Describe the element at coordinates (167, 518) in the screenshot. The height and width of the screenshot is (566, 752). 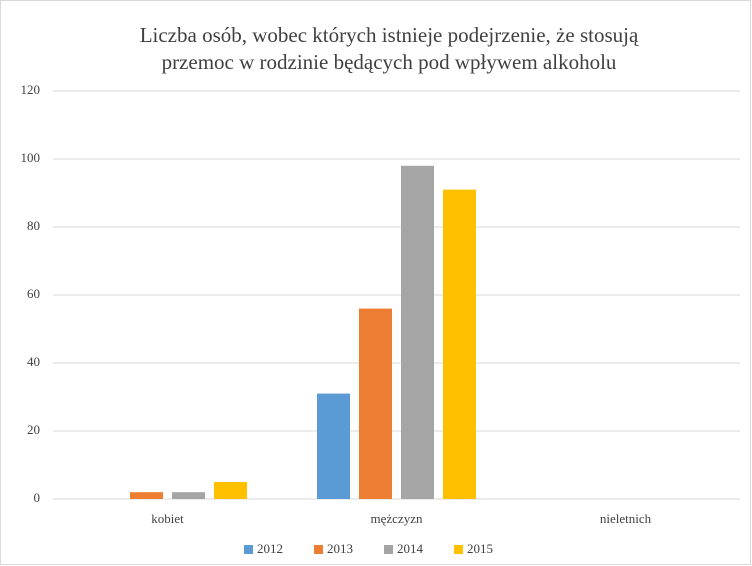
I see `x-tick-label: kobiet` at that location.